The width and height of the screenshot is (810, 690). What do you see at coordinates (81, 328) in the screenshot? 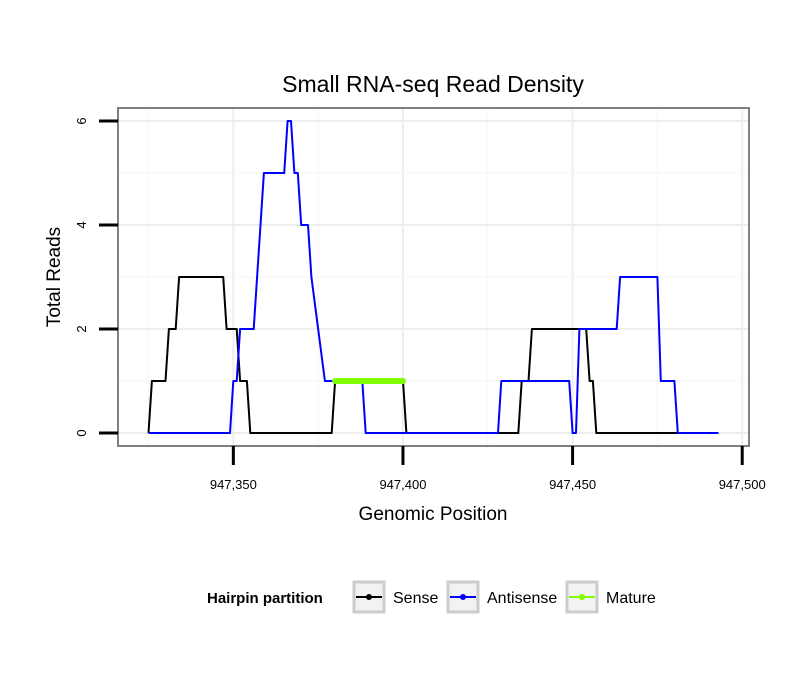
I see `y-tick-label: 2` at bounding box center [81, 328].